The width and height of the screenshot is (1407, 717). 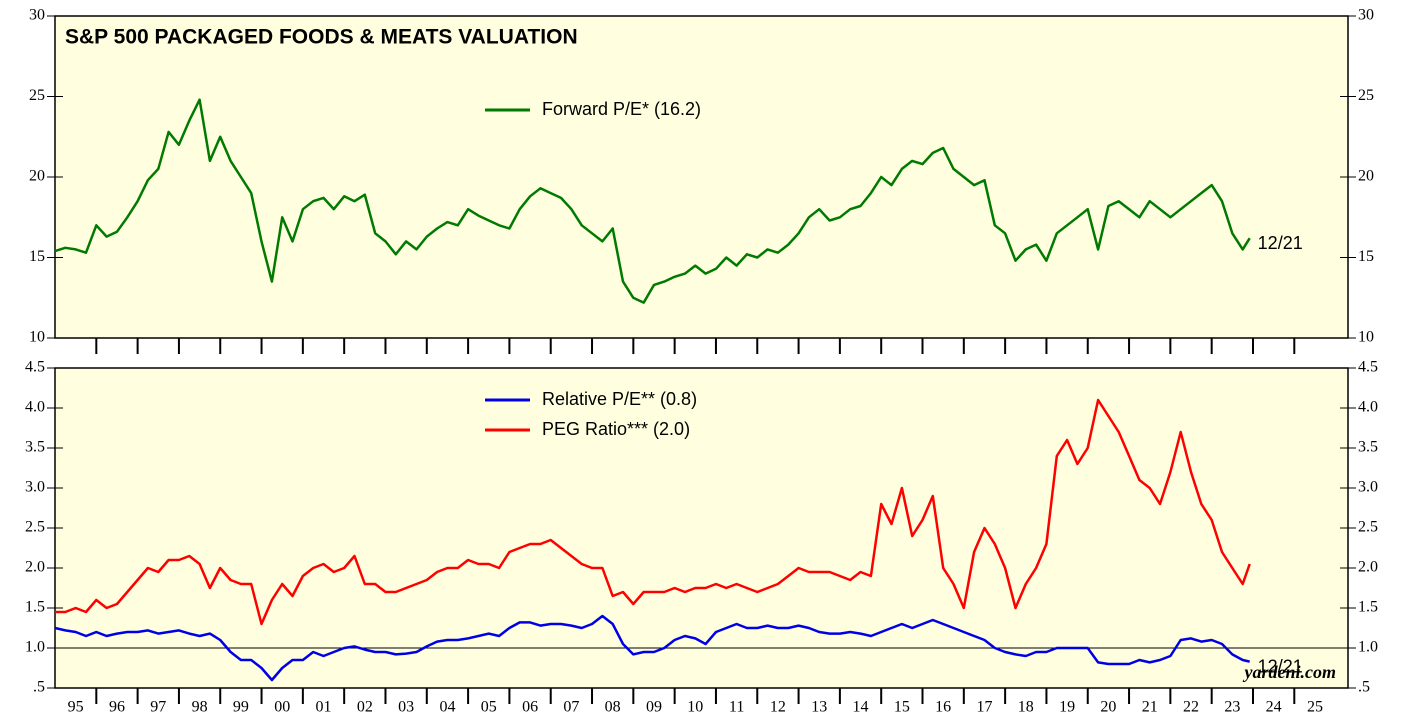 I want to click on x-tick-label: 15, so click(x=902, y=707).